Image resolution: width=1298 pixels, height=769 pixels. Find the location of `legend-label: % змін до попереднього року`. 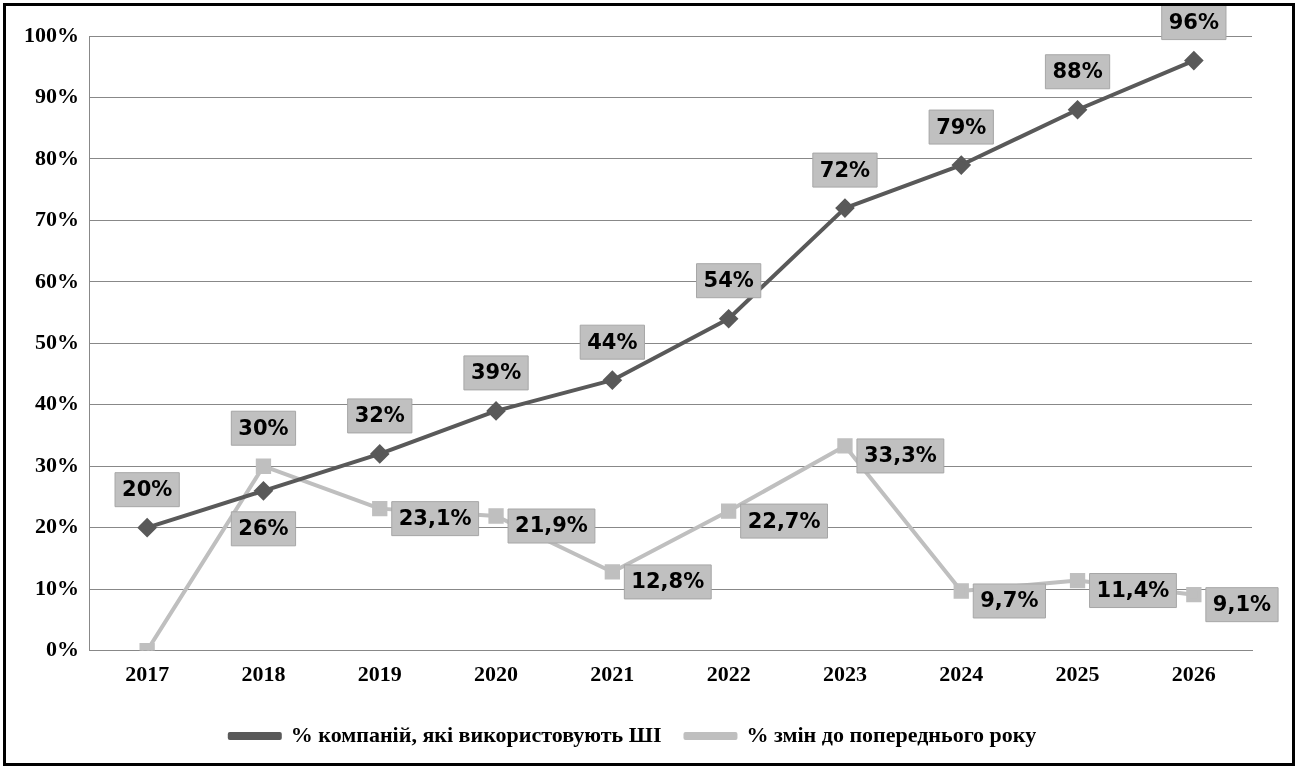

legend-label: % змін до попереднього року is located at coordinates (891, 734).